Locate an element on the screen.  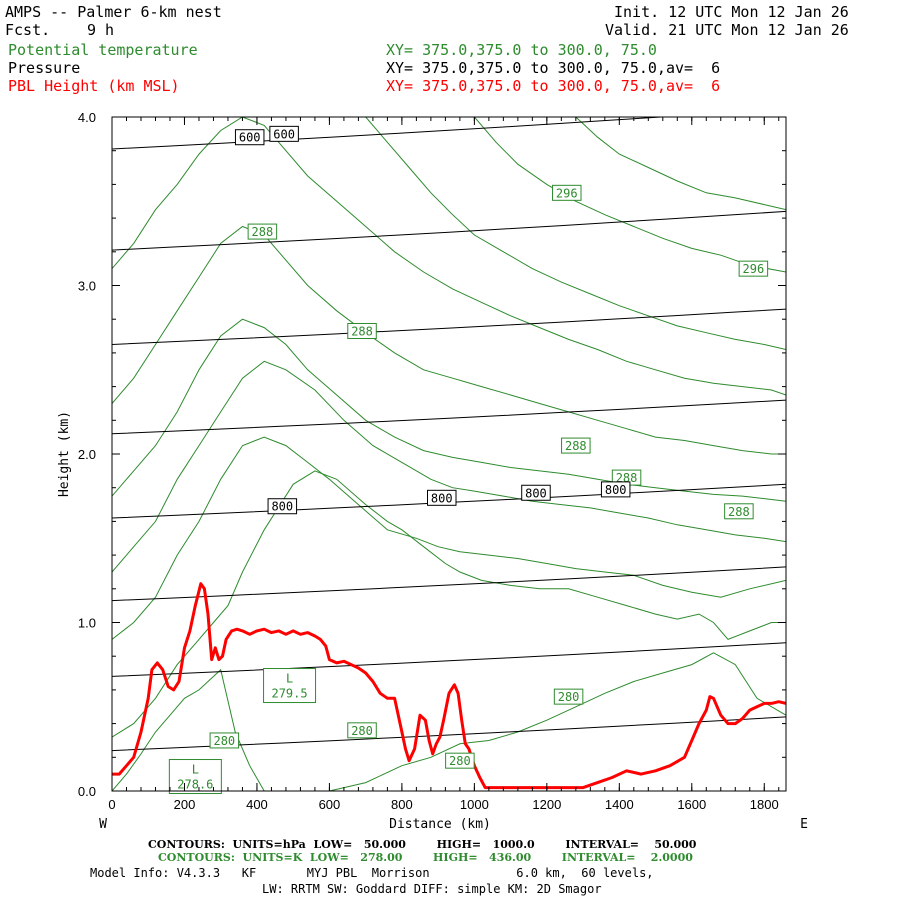
theta-label-8: 280 is located at coordinates (362, 731).